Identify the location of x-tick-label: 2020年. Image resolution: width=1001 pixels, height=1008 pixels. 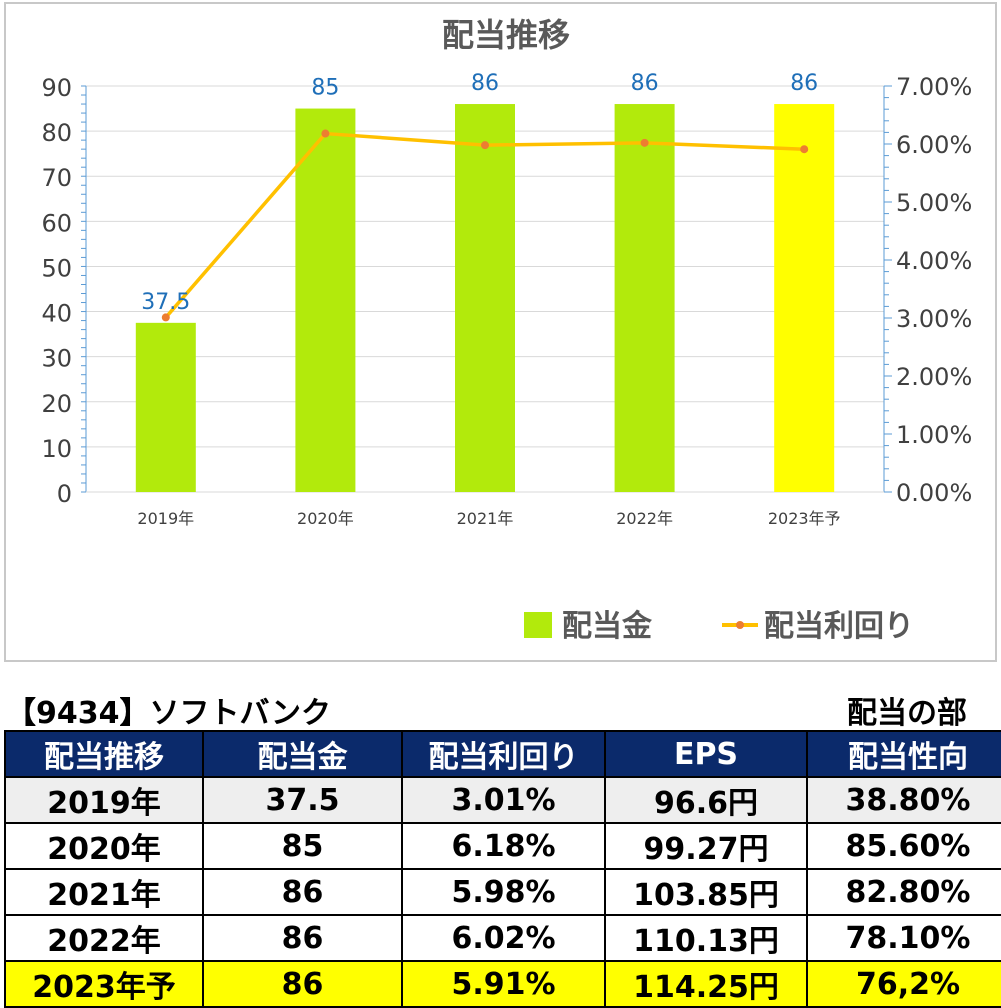
(325, 518).